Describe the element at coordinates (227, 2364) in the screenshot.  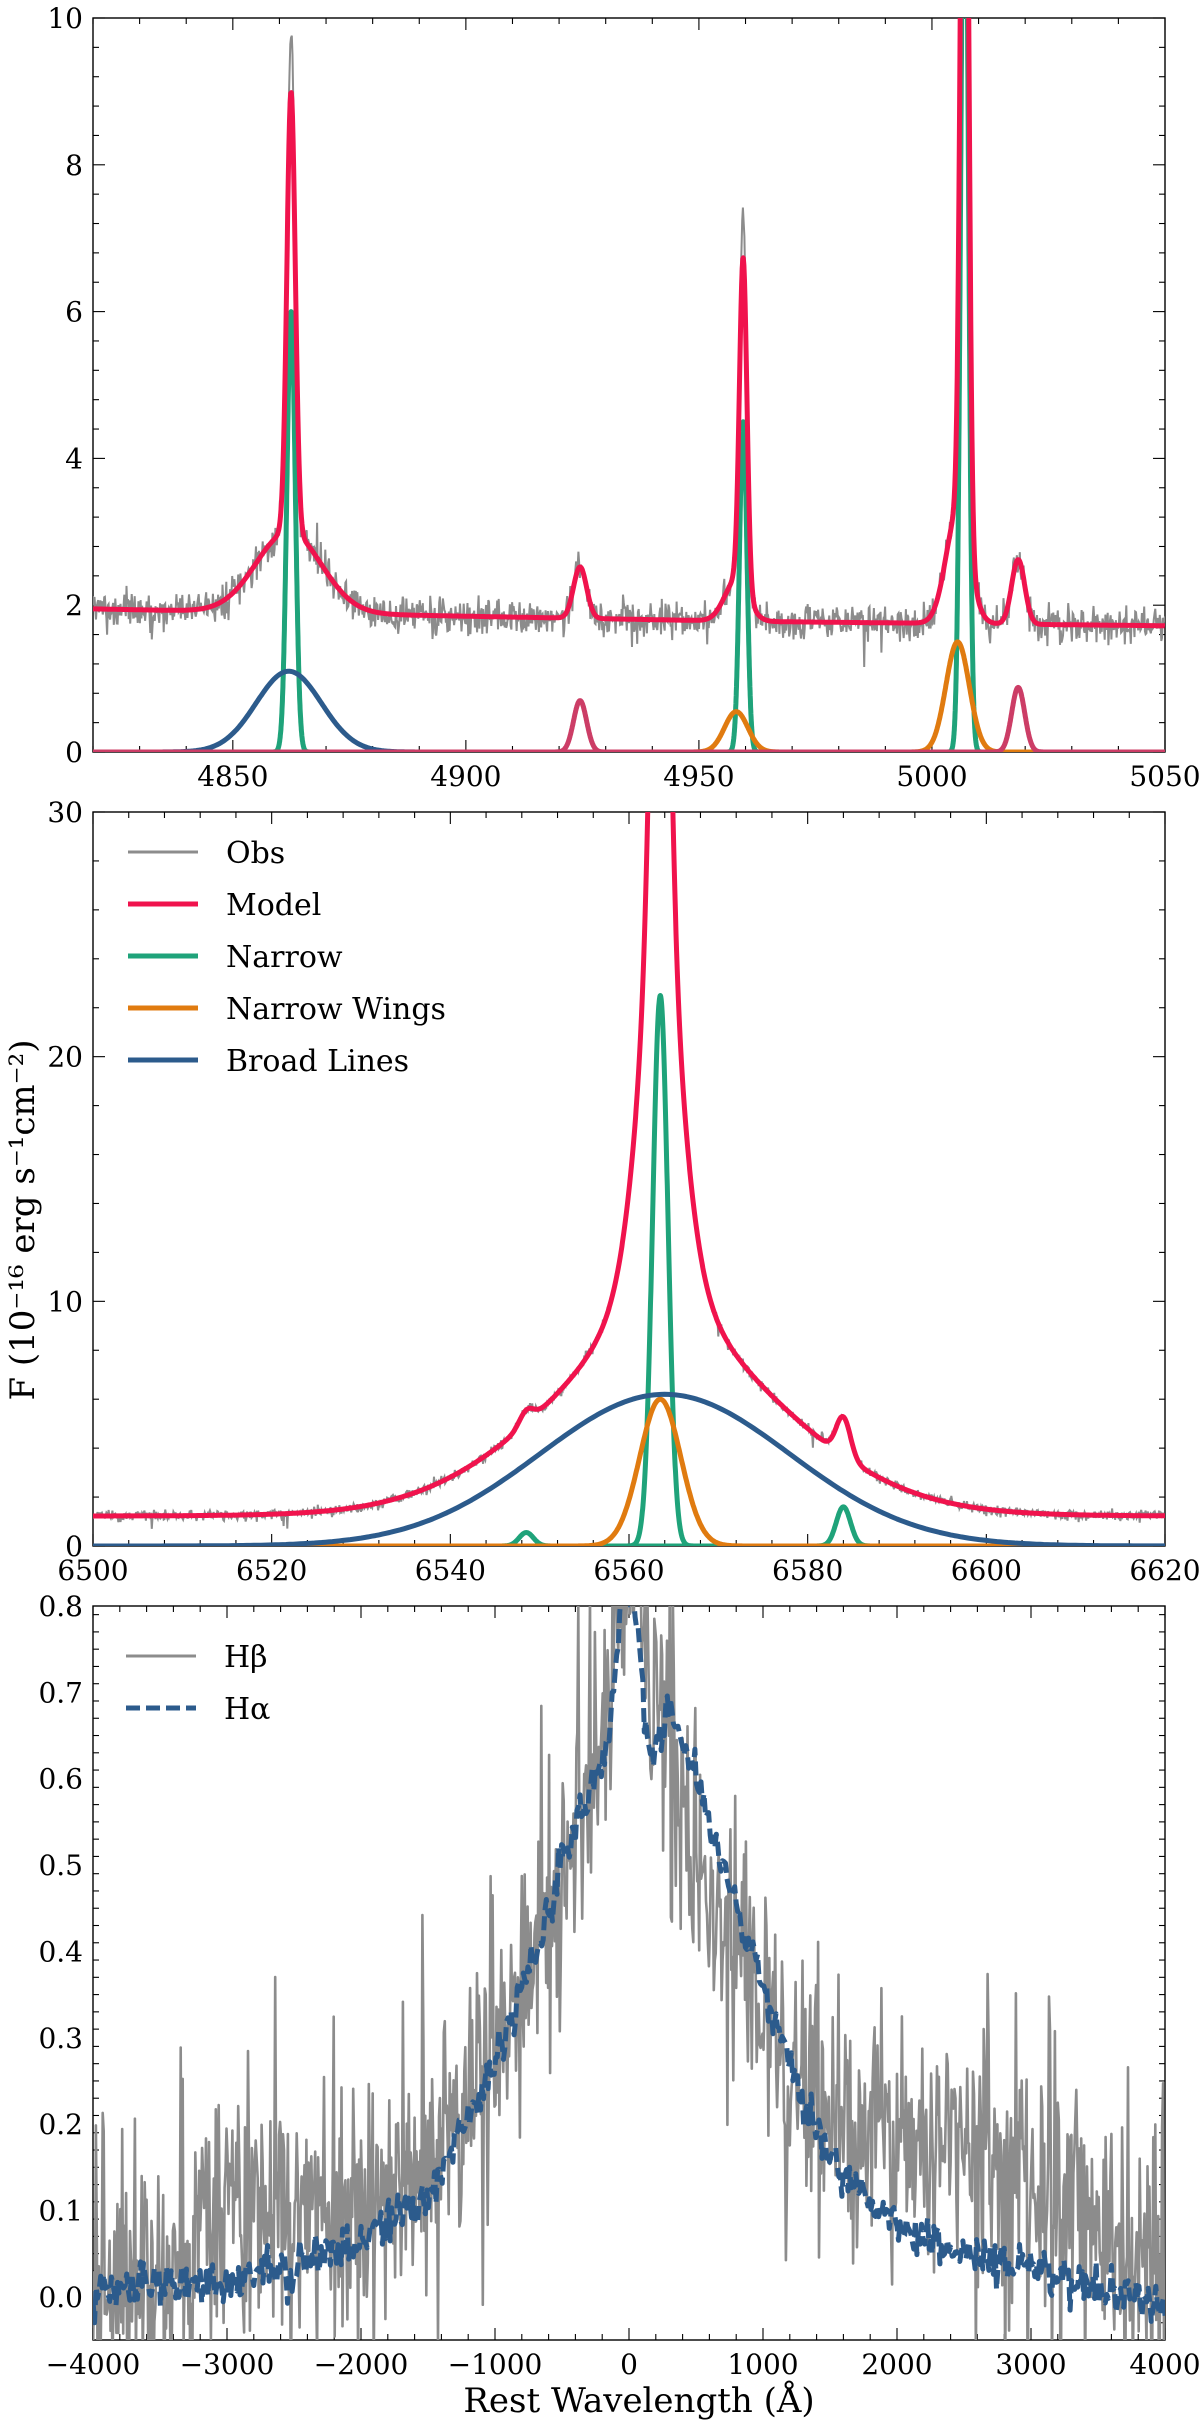
I see `x-tick-label: −3000` at that location.